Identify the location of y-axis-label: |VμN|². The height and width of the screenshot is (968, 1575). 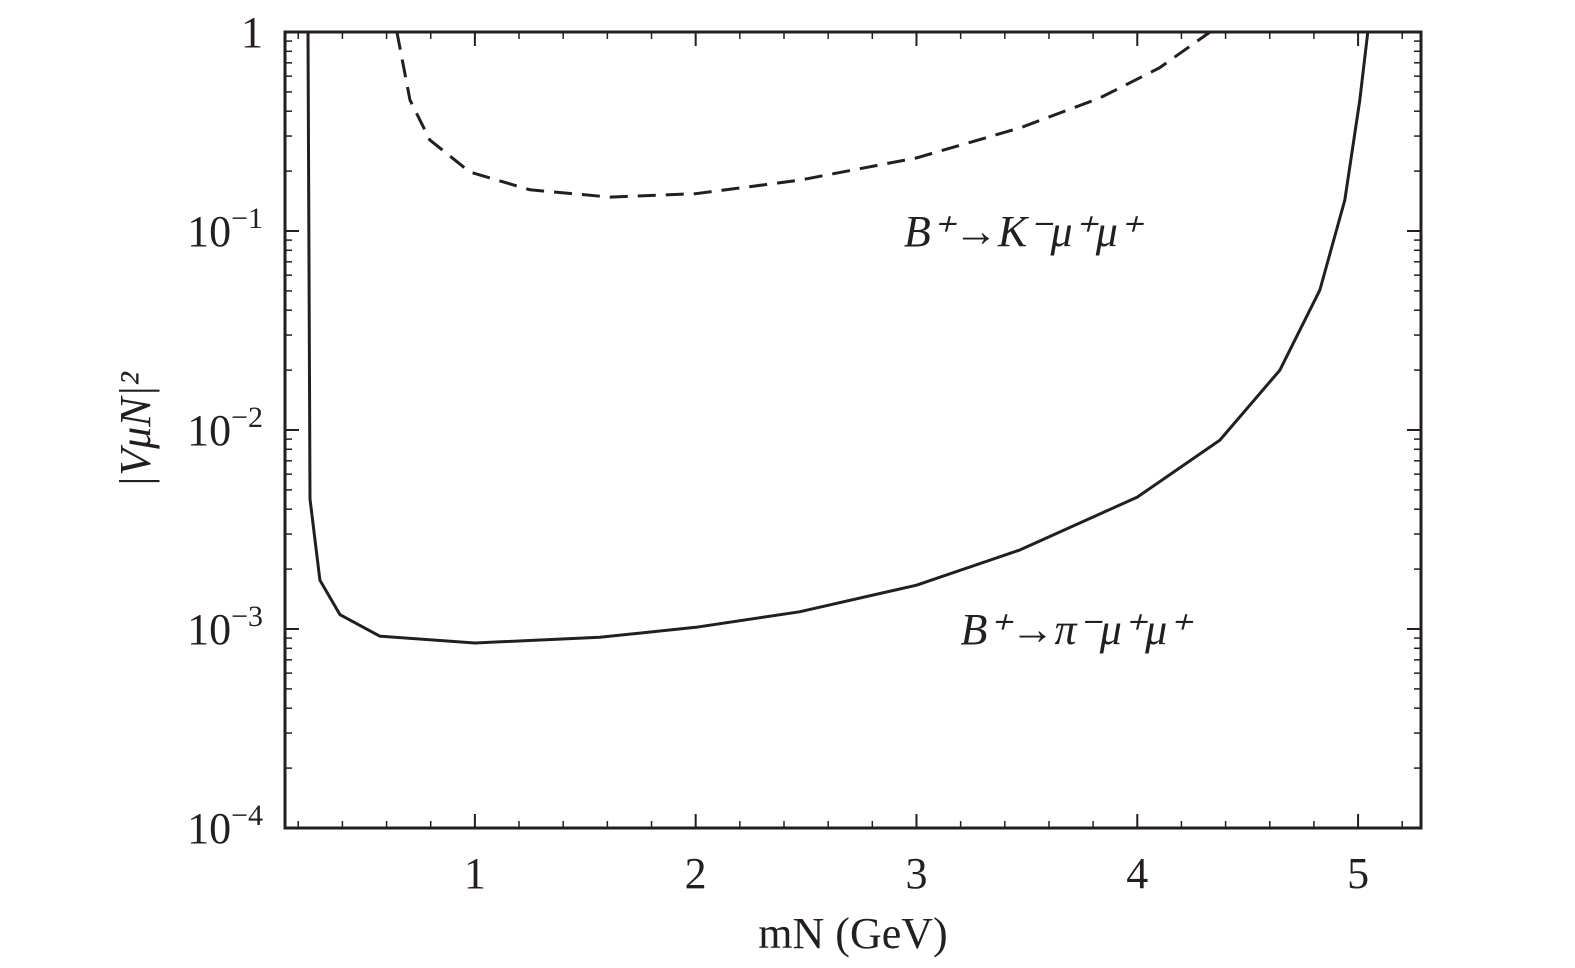
(135, 429).